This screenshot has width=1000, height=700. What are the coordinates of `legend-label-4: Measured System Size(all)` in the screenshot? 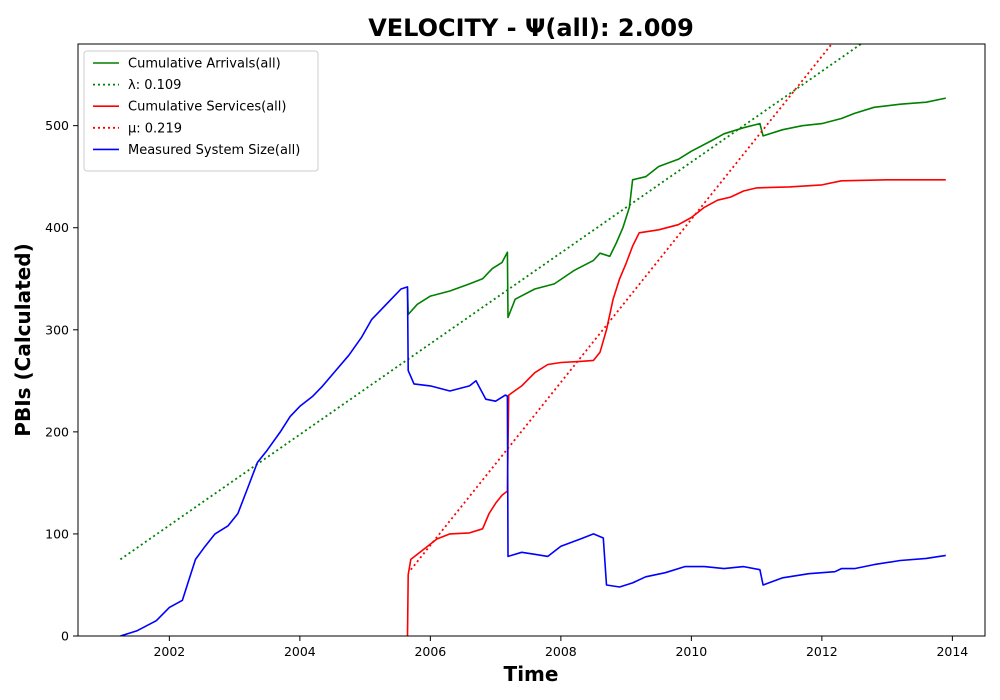 It's located at (214, 150).